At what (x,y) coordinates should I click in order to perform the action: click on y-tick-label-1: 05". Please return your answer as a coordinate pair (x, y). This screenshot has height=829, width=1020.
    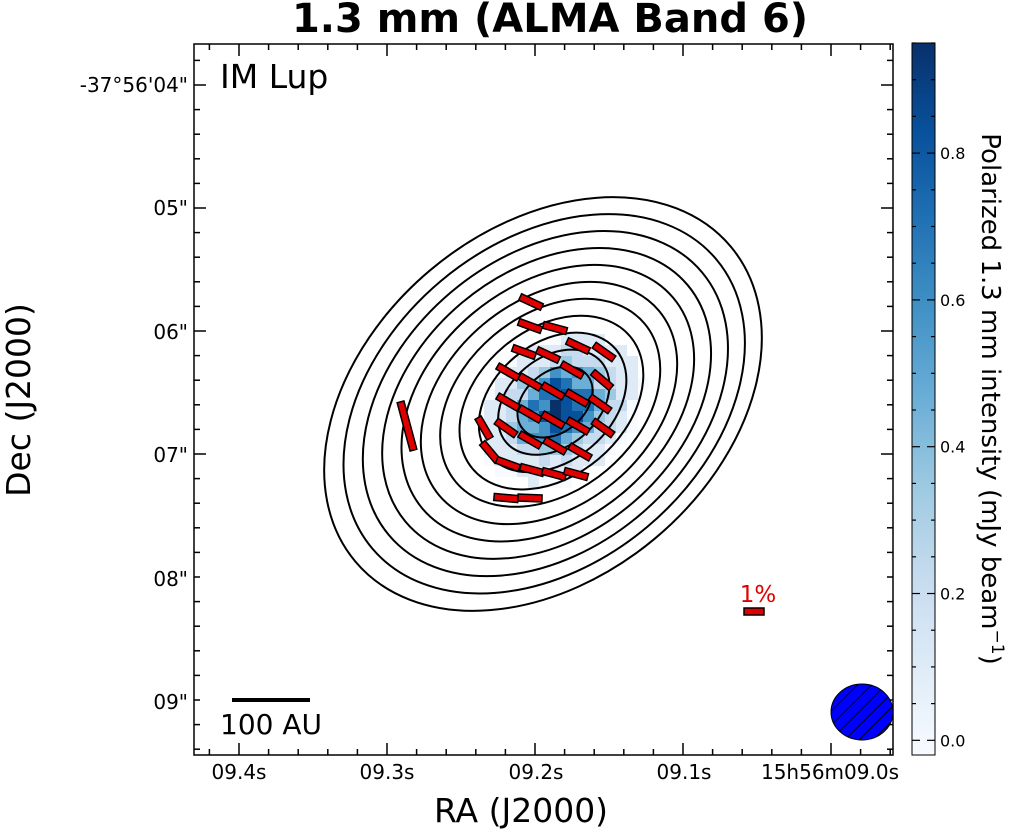
    Looking at the image, I should click on (170, 208).